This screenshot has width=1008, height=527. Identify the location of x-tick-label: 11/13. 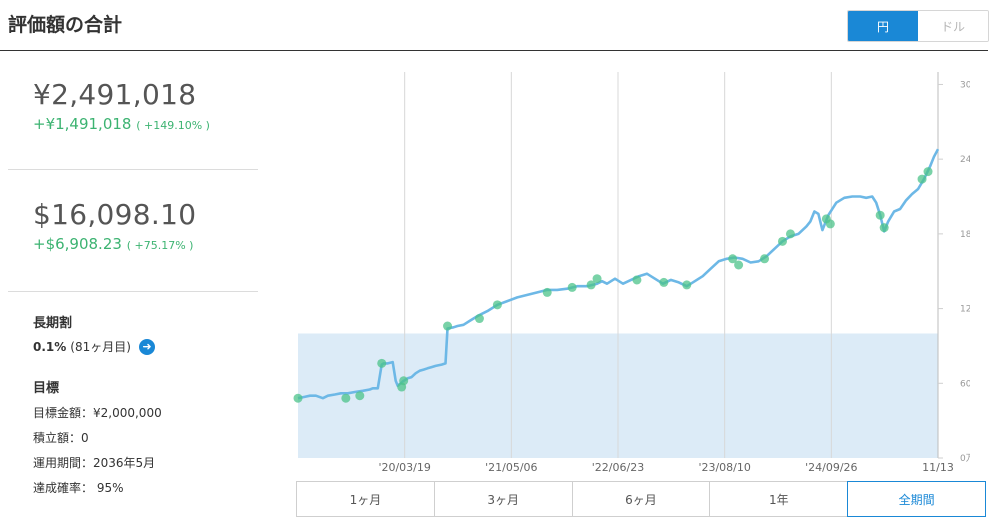
(938, 467).